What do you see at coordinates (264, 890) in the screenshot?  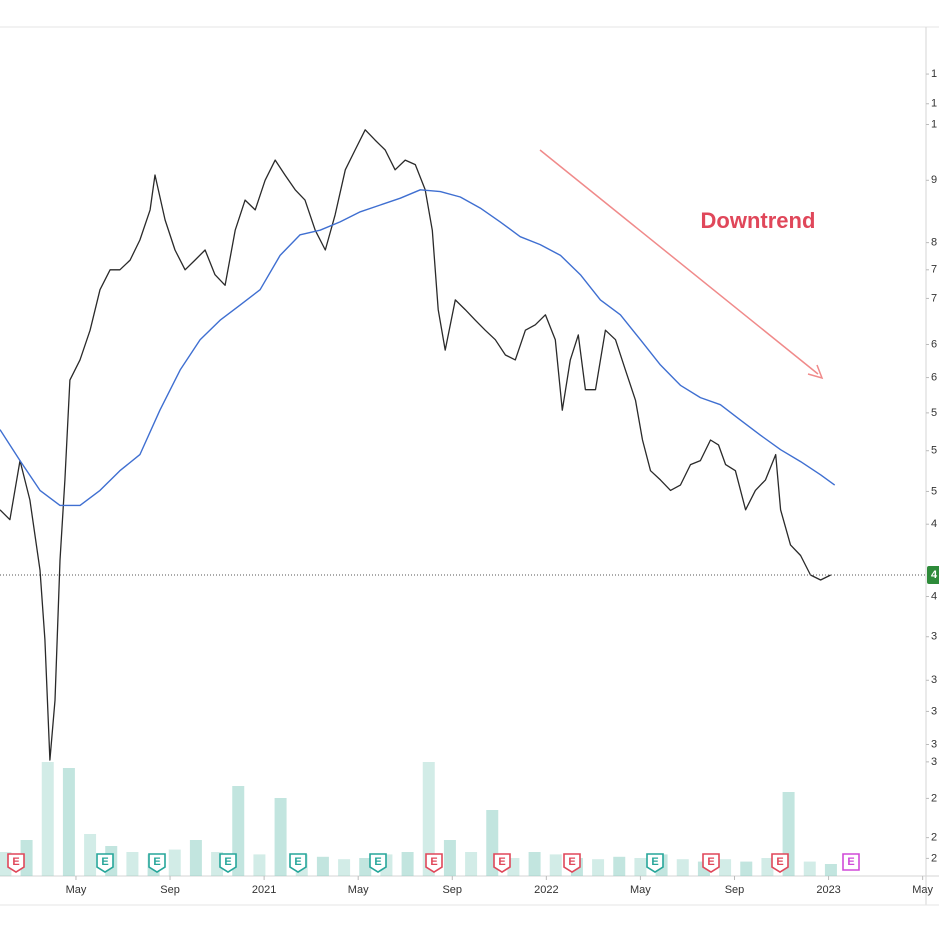 I see `x-tick-label: 2021` at bounding box center [264, 890].